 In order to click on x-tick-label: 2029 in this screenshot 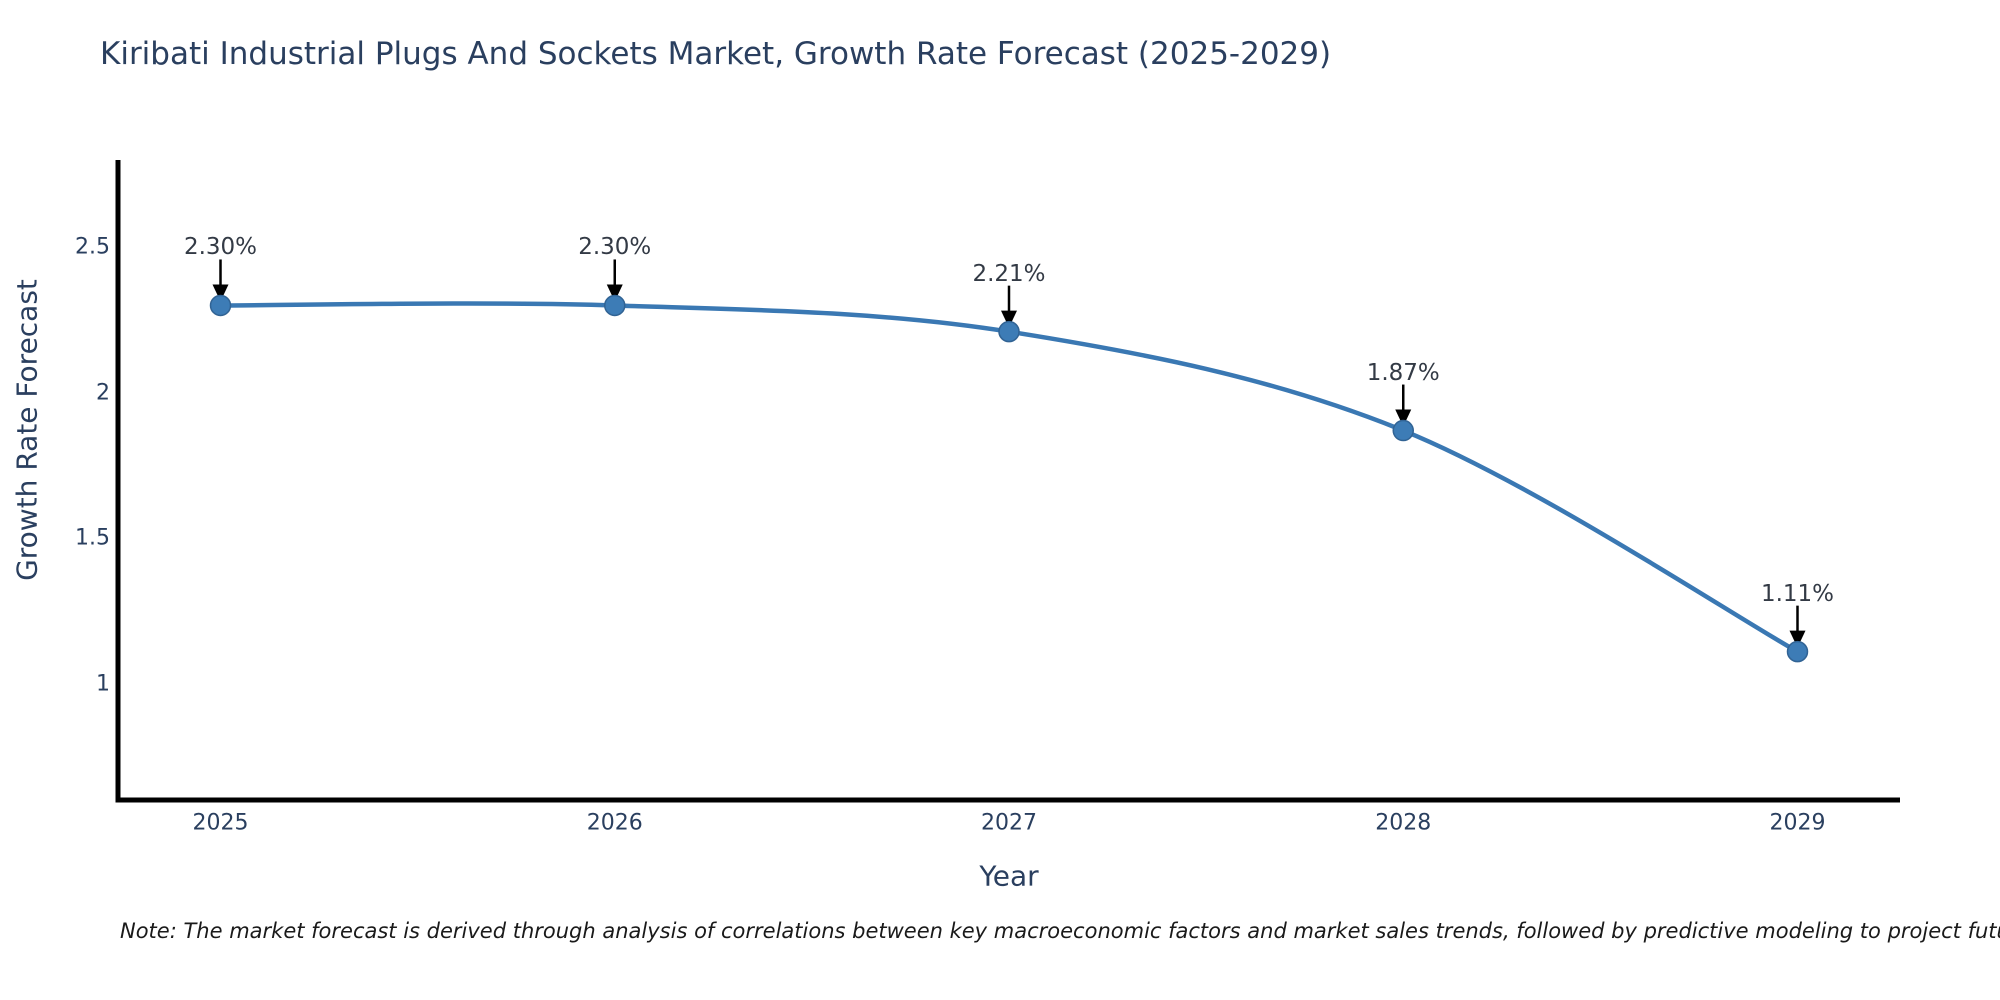, I will do `click(1797, 823)`.